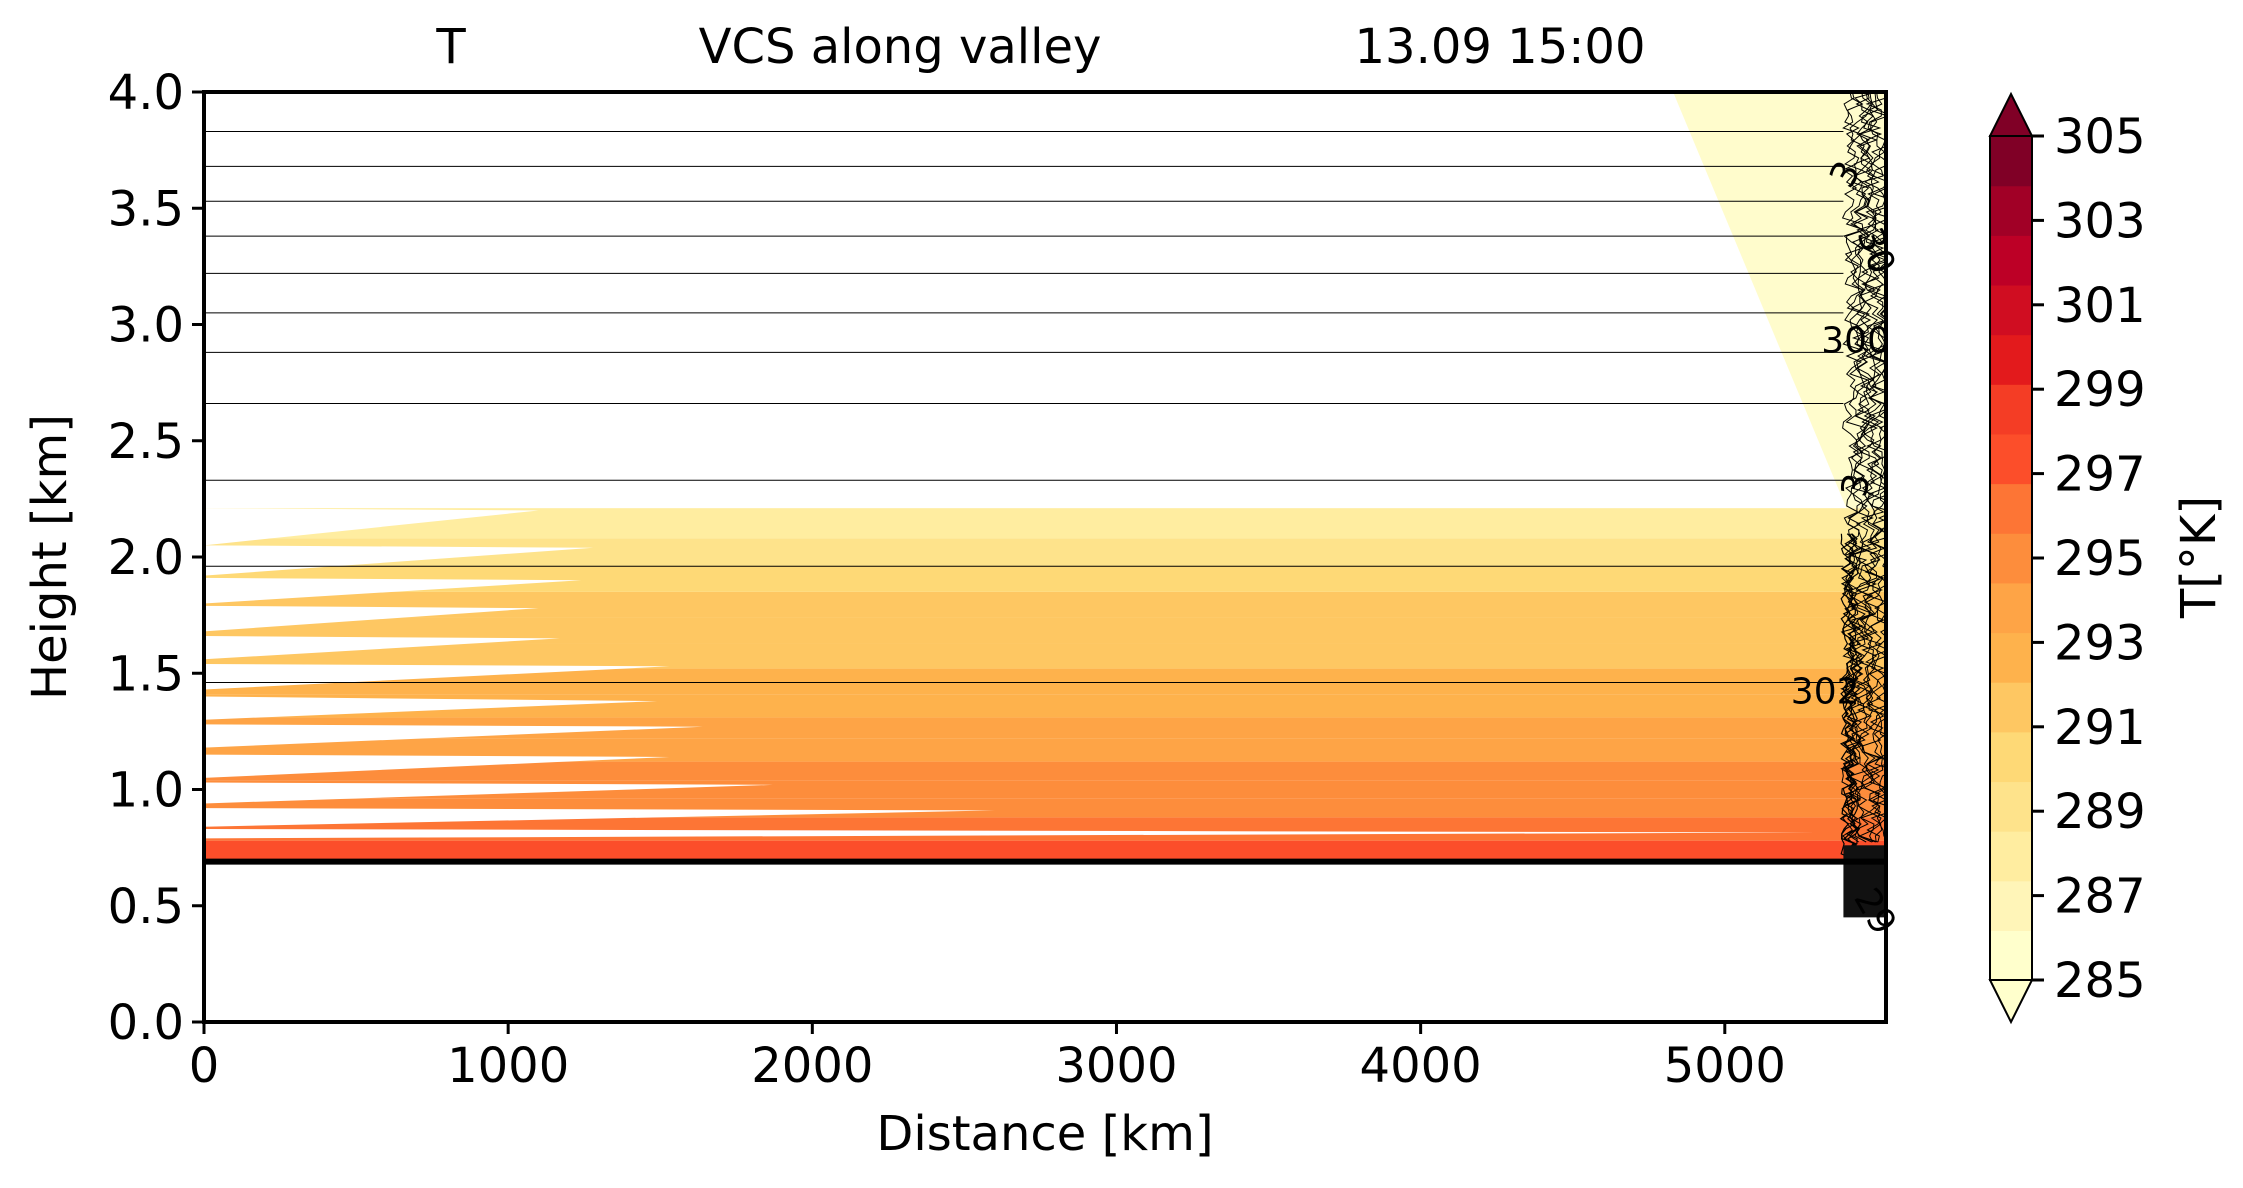 The height and width of the screenshot is (1188, 2243). I want to click on y-axis-label: Height [km], so click(50, 557).